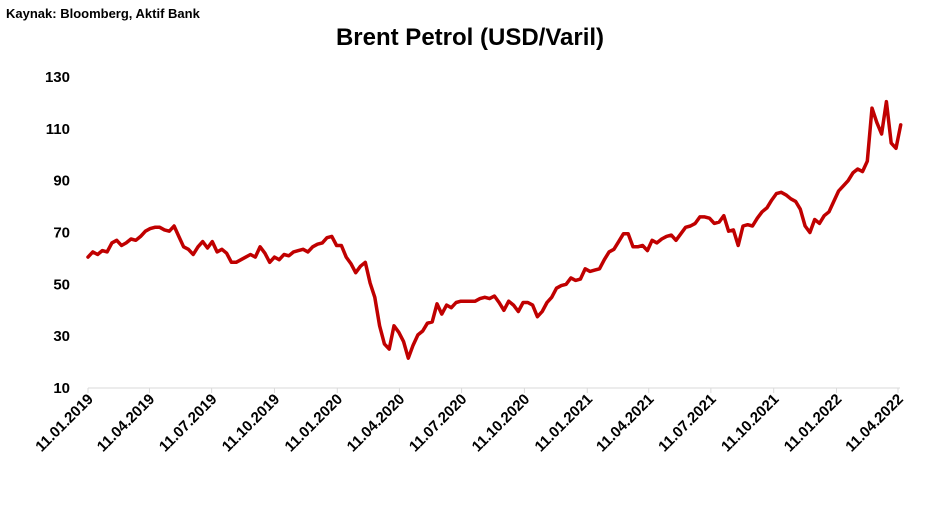  What do you see at coordinates (57, 77) in the screenshot?
I see `y-tick-label: 130` at bounding box center [57, 77].